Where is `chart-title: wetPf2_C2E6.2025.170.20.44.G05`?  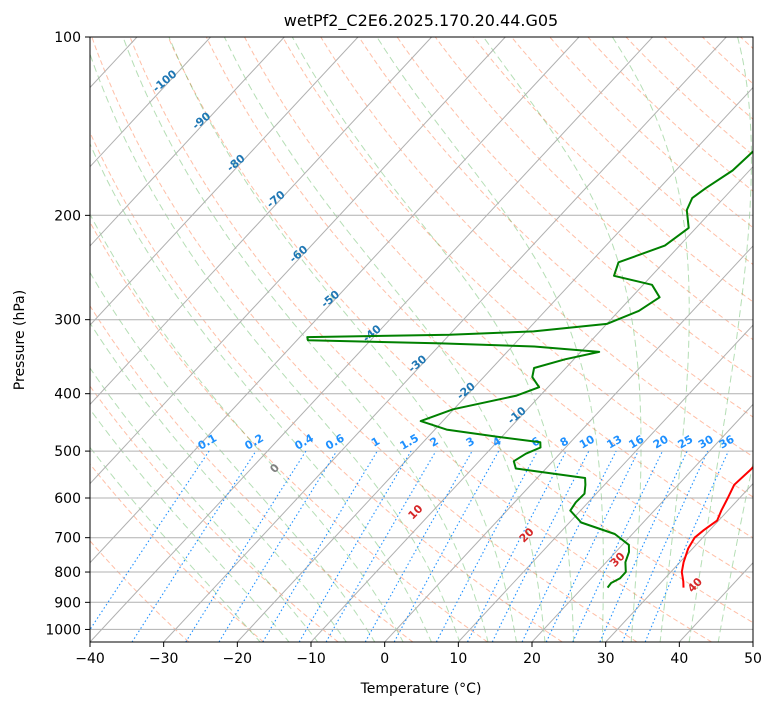 chart-title: wetPf2_C2E6.2025.170.20.44.G05 is located at coordinates (421, 21).